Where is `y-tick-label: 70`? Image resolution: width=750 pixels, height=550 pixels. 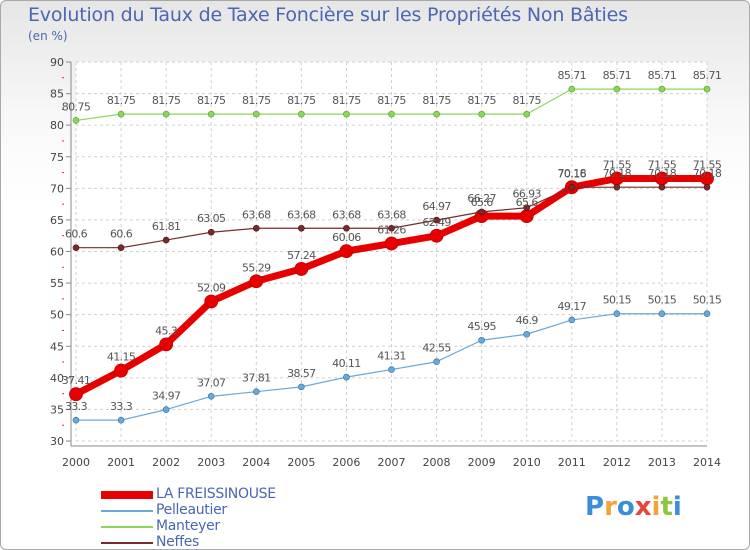 y-tick-label: 70 is located at coordinates (57, 188).